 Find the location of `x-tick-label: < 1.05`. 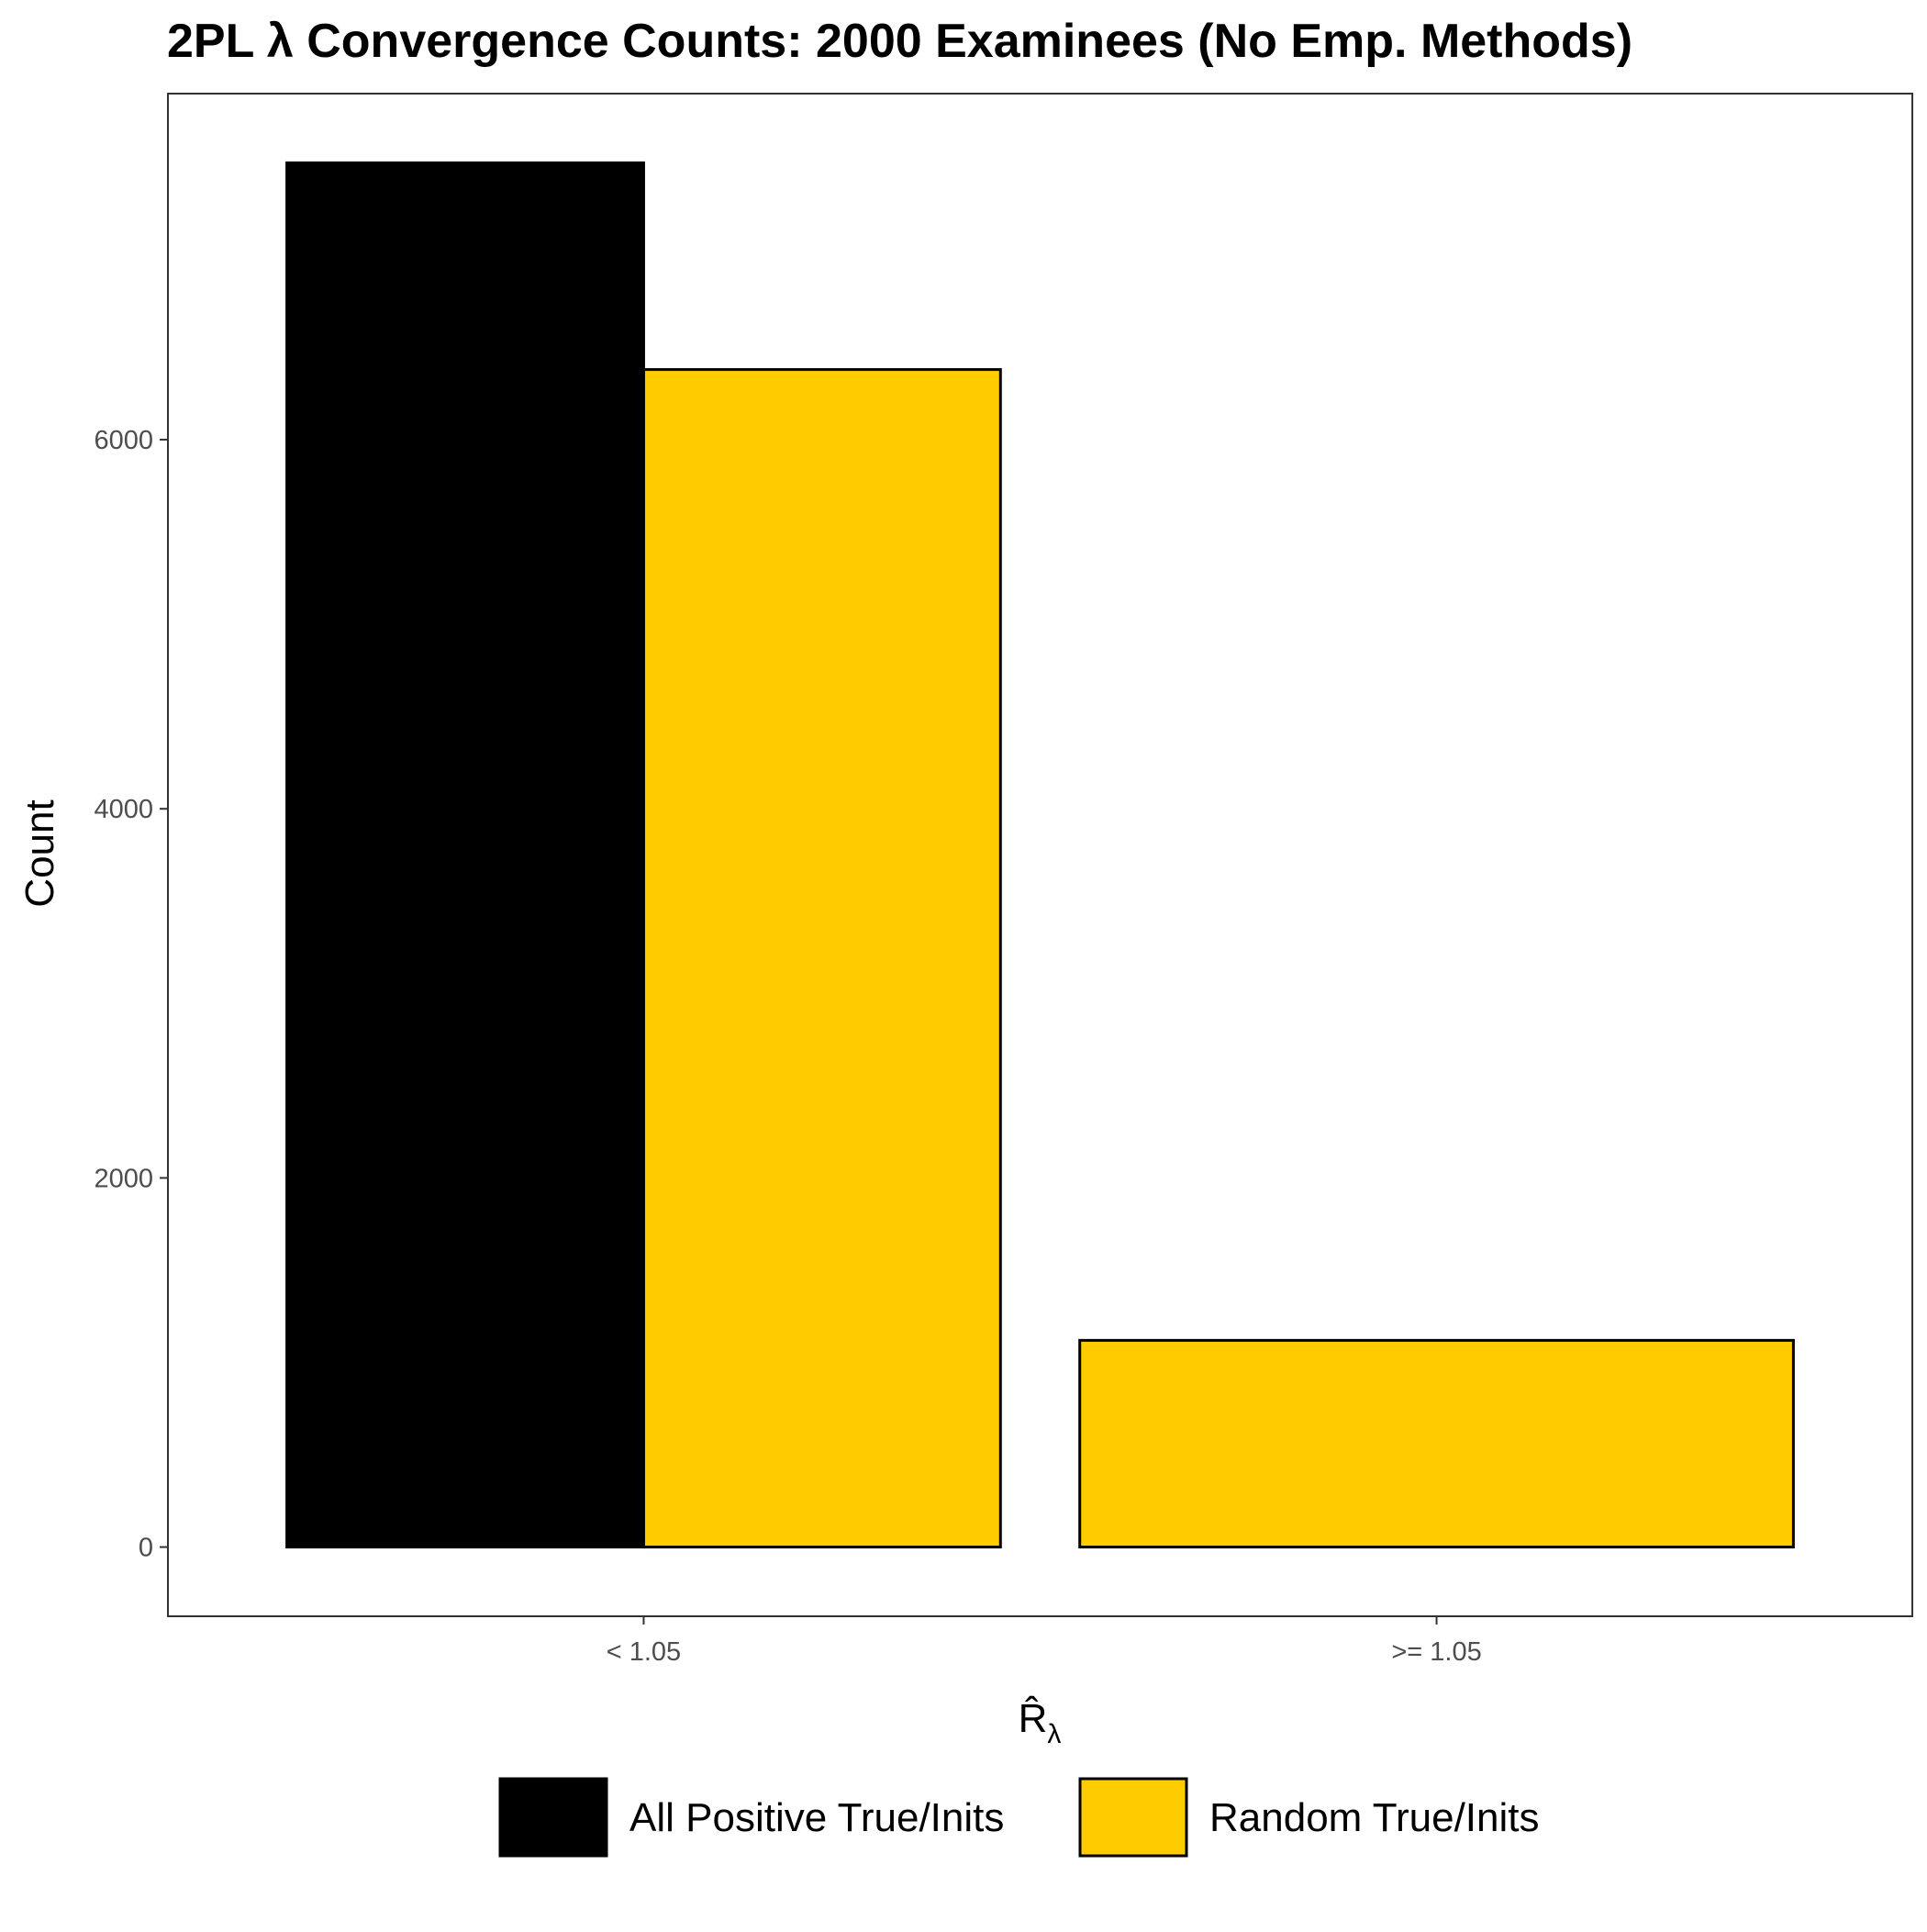

x-tick-label: < 1.05 is located at coordinates (644, 1652).